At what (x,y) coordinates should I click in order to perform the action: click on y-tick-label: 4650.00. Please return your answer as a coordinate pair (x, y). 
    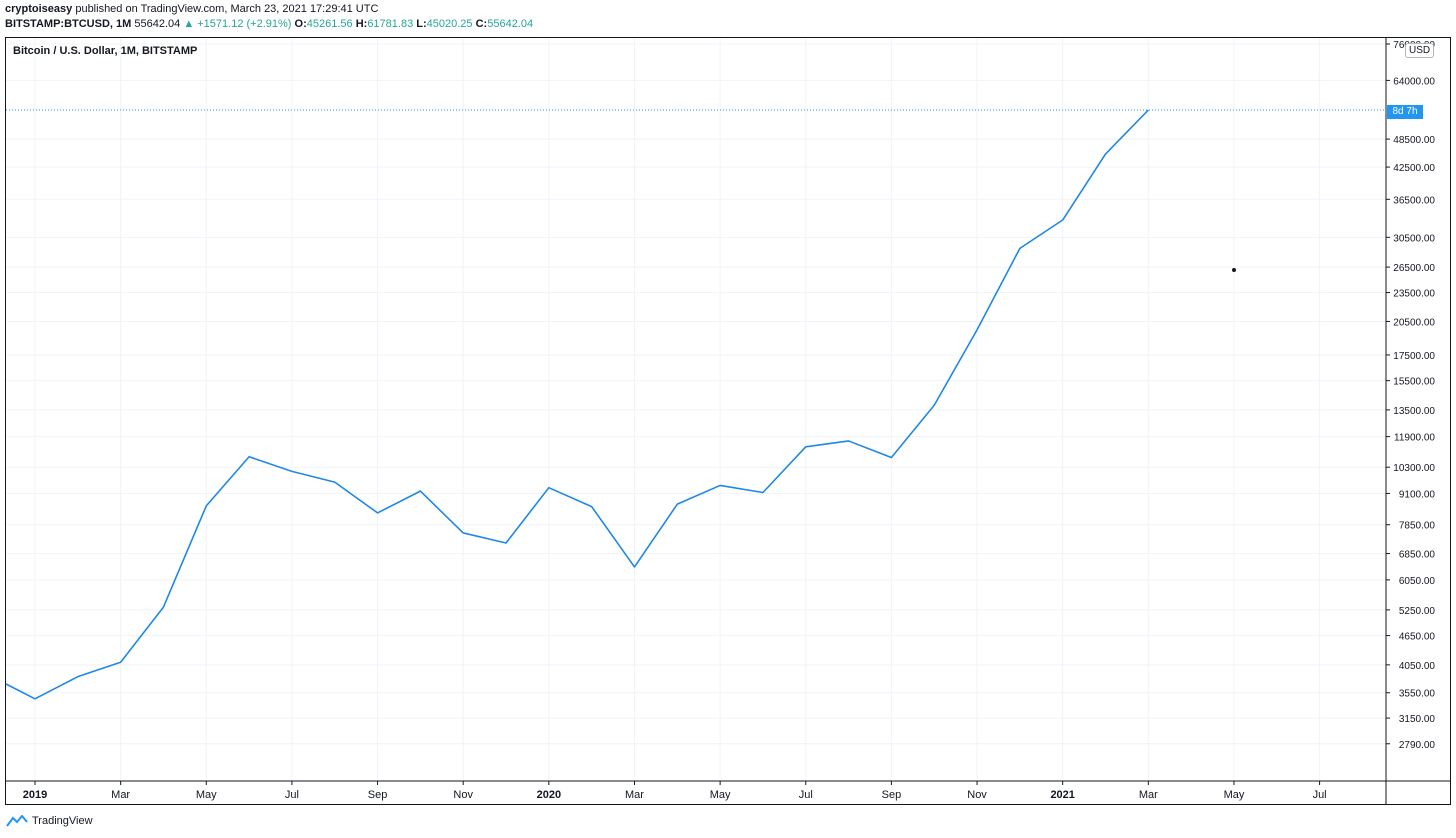
    Looking at the image, I should click on (1417, 637).